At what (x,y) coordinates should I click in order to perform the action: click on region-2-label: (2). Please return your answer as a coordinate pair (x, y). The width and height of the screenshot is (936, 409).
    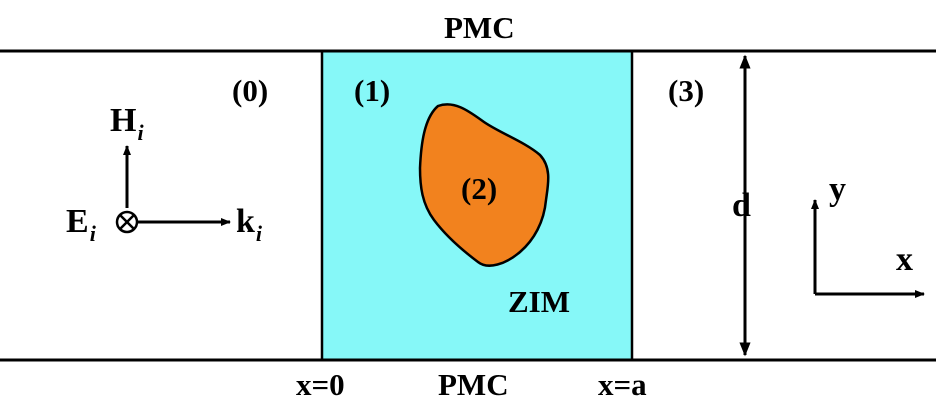
    Looking at the image, I should click on (479, 188).